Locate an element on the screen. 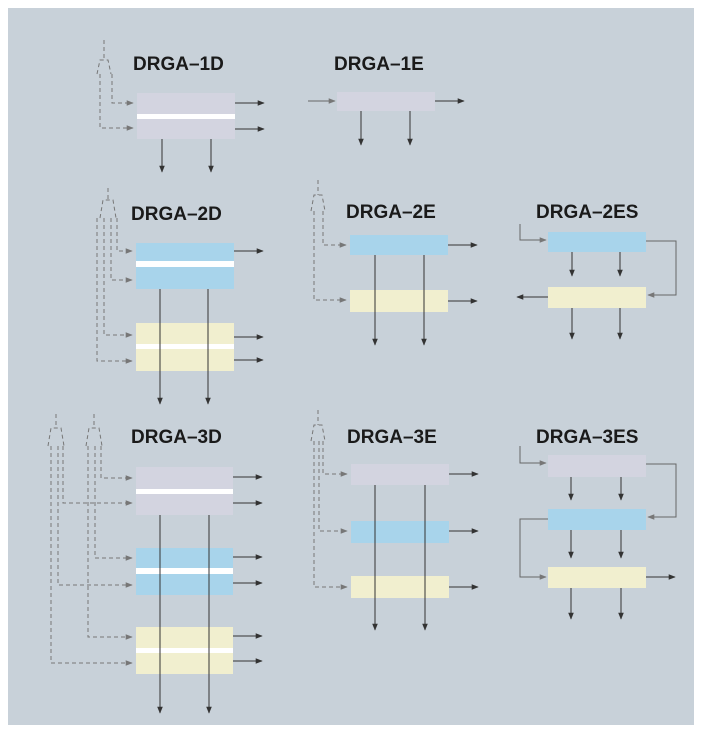 The height and width of the screenshot is (733, 702). drga-1d-separator is located at coordinates (186, 116).